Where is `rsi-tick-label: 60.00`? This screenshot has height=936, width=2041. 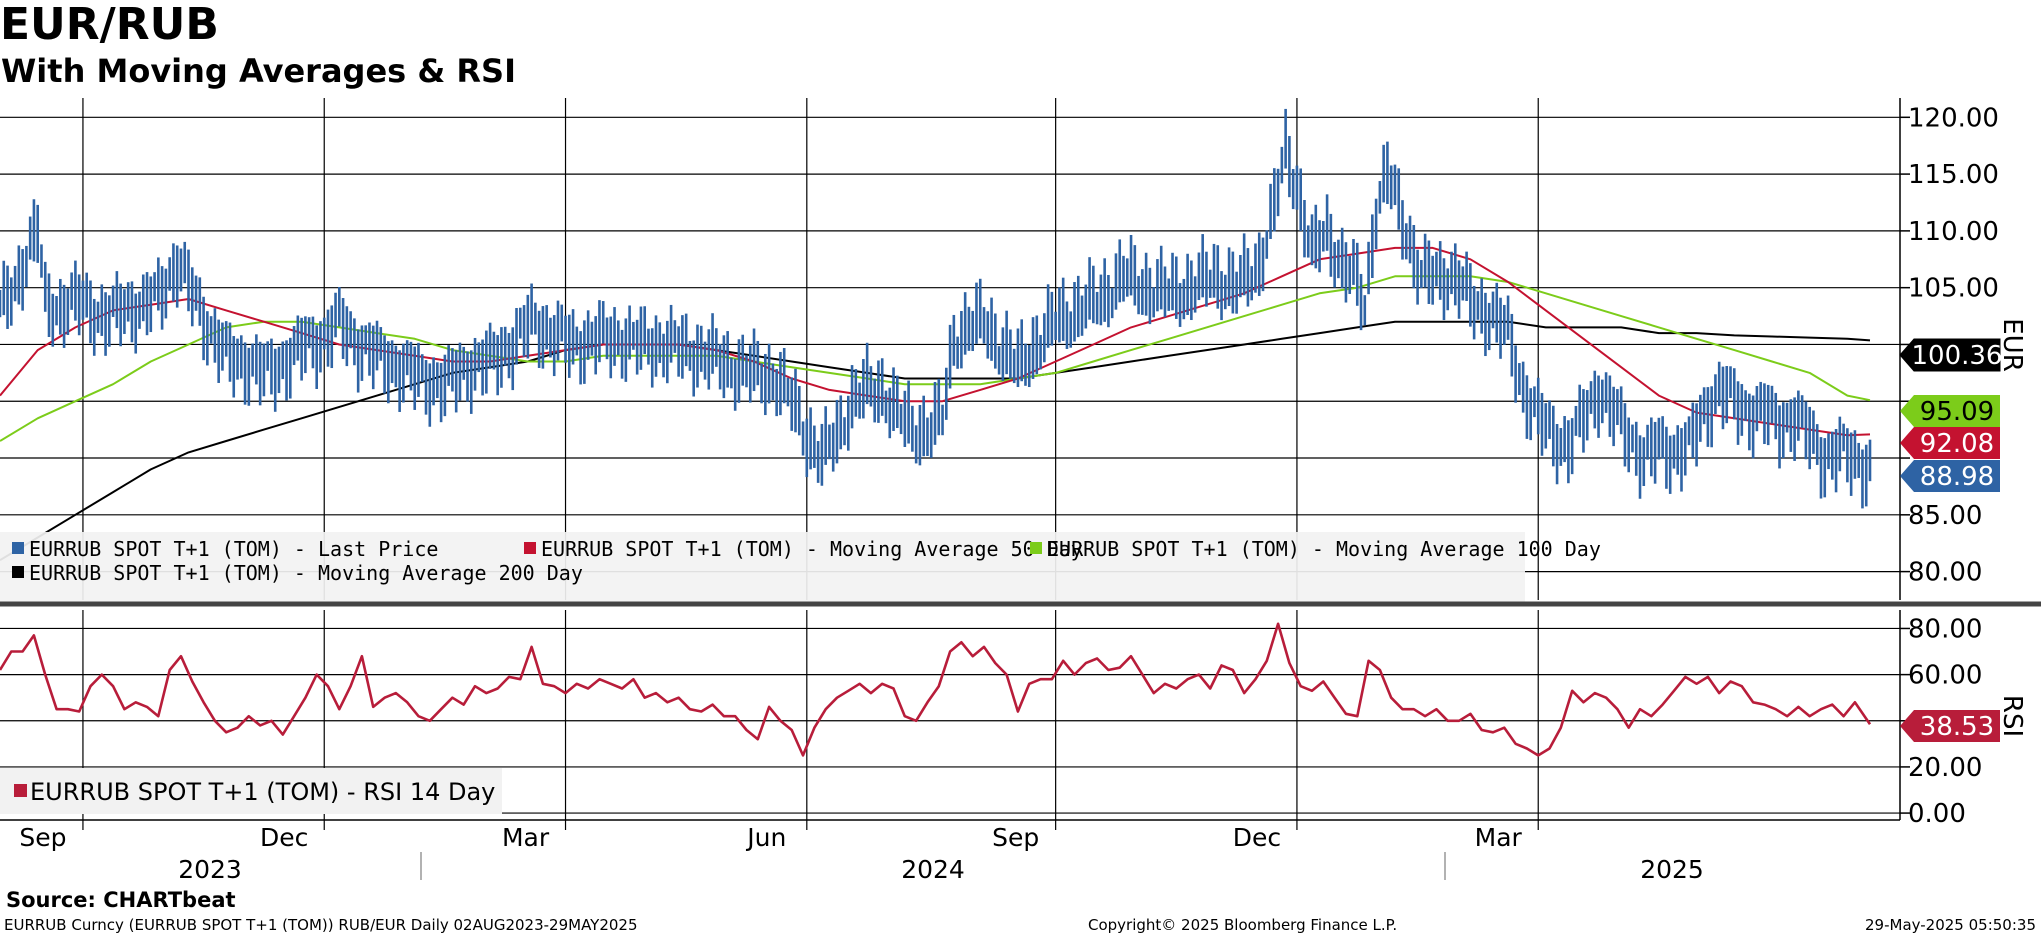 rsi-tick-label: 60.00 is located at coordinates (1945, 676).